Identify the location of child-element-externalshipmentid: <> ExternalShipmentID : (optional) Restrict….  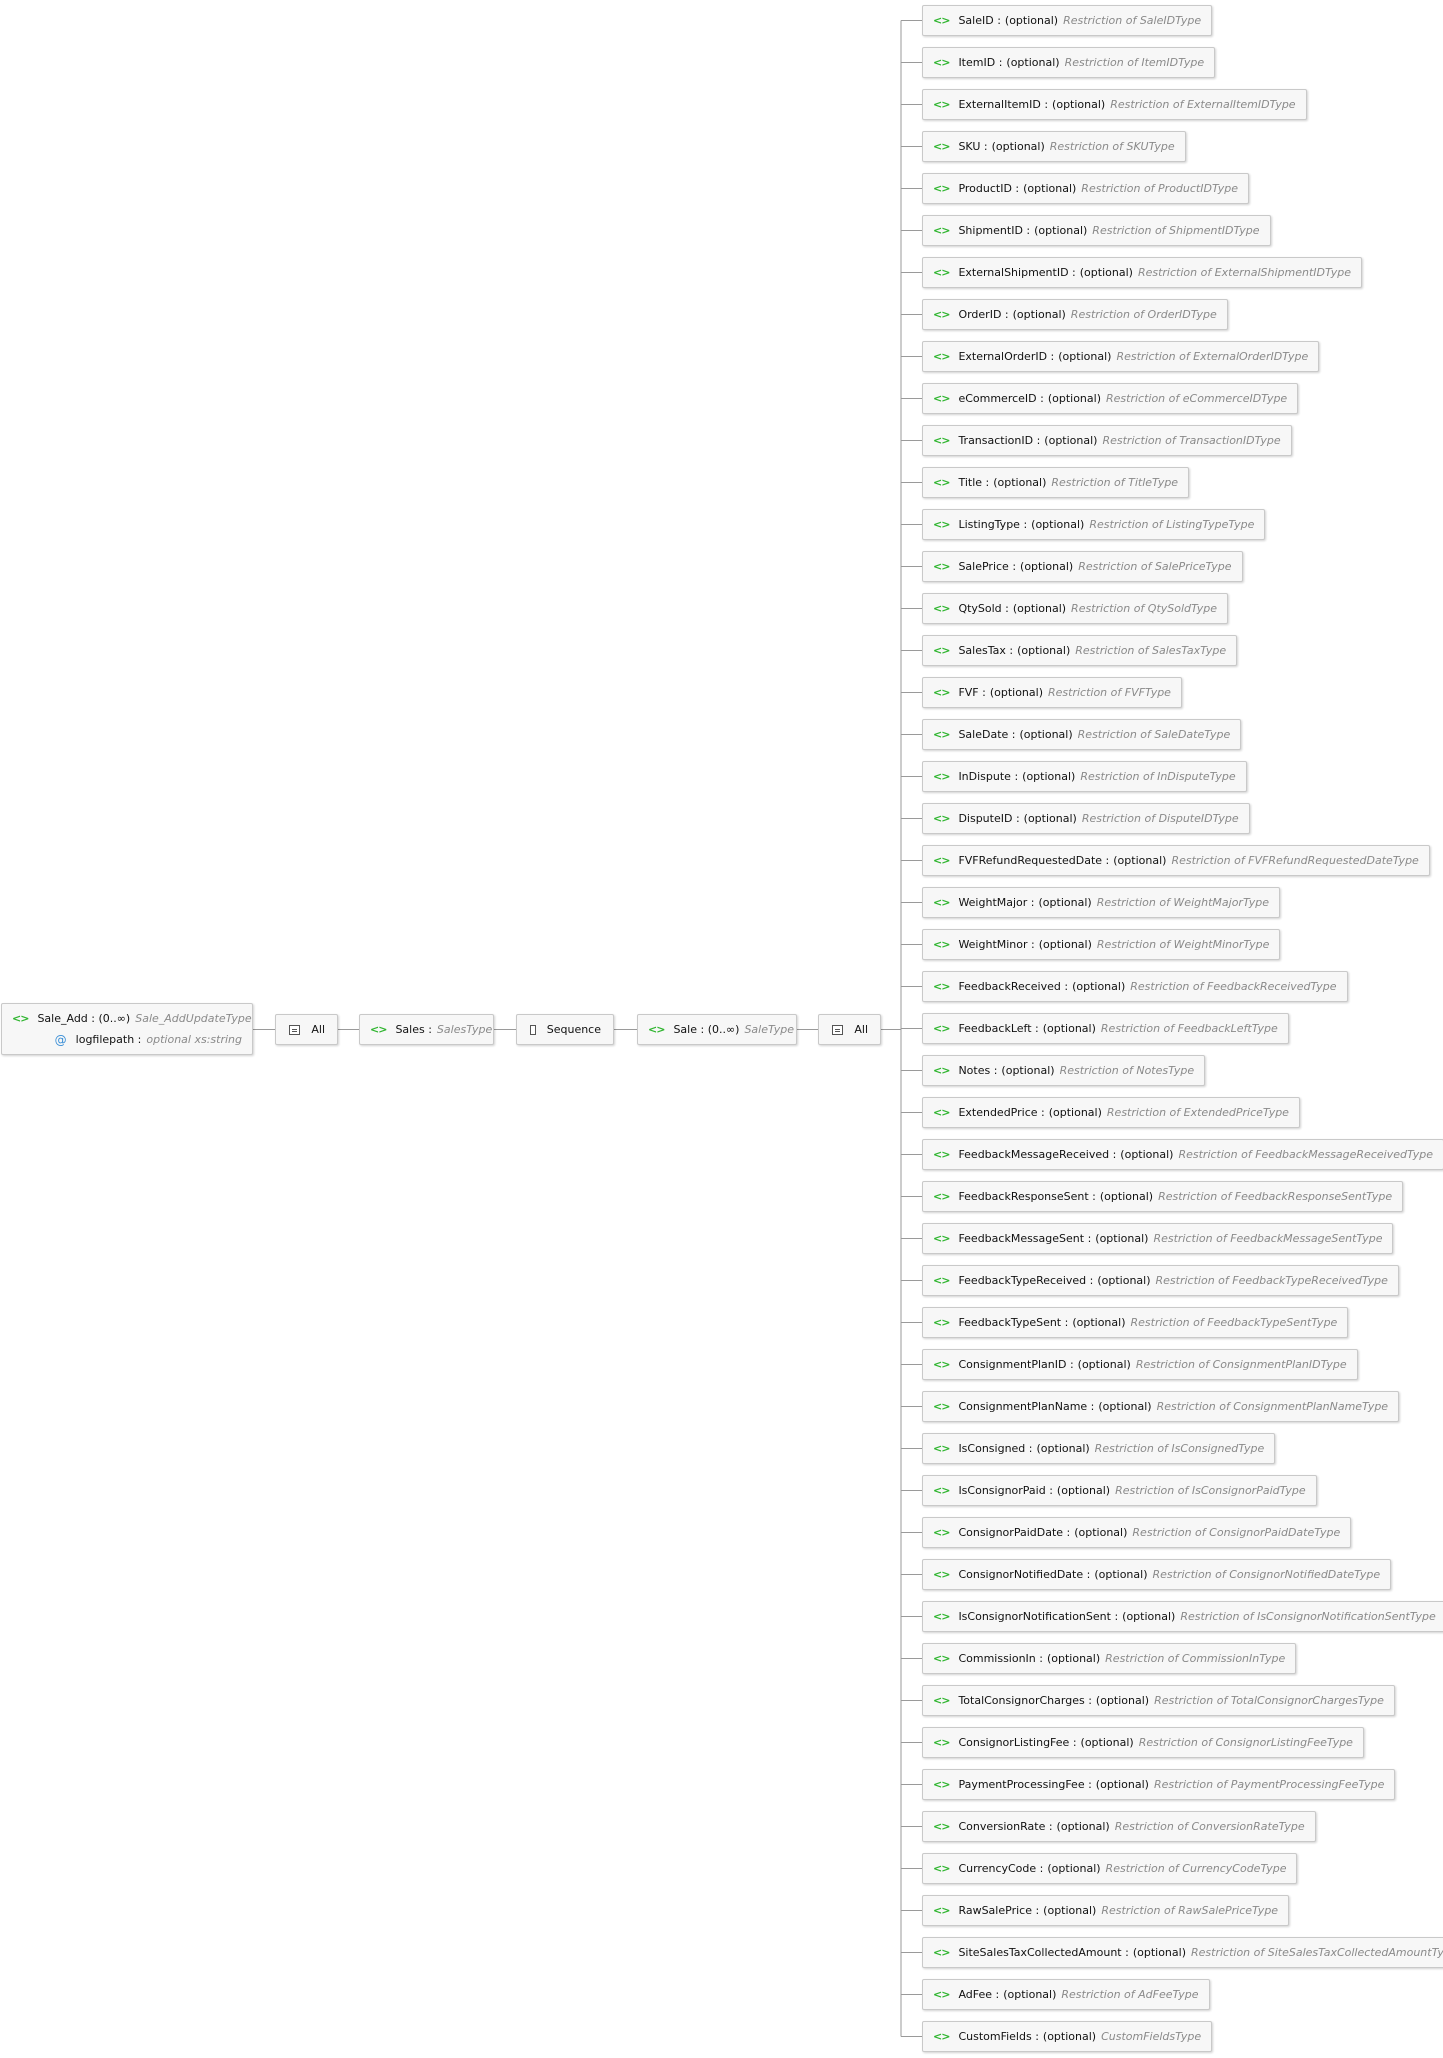
(1142, 272).